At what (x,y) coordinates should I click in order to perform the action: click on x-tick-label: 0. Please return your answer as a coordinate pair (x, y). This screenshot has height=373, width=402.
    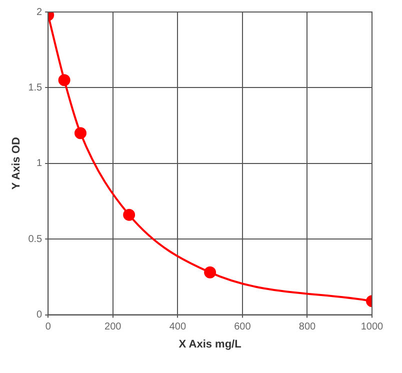
    Looking at the image, I should click on (48, 327).